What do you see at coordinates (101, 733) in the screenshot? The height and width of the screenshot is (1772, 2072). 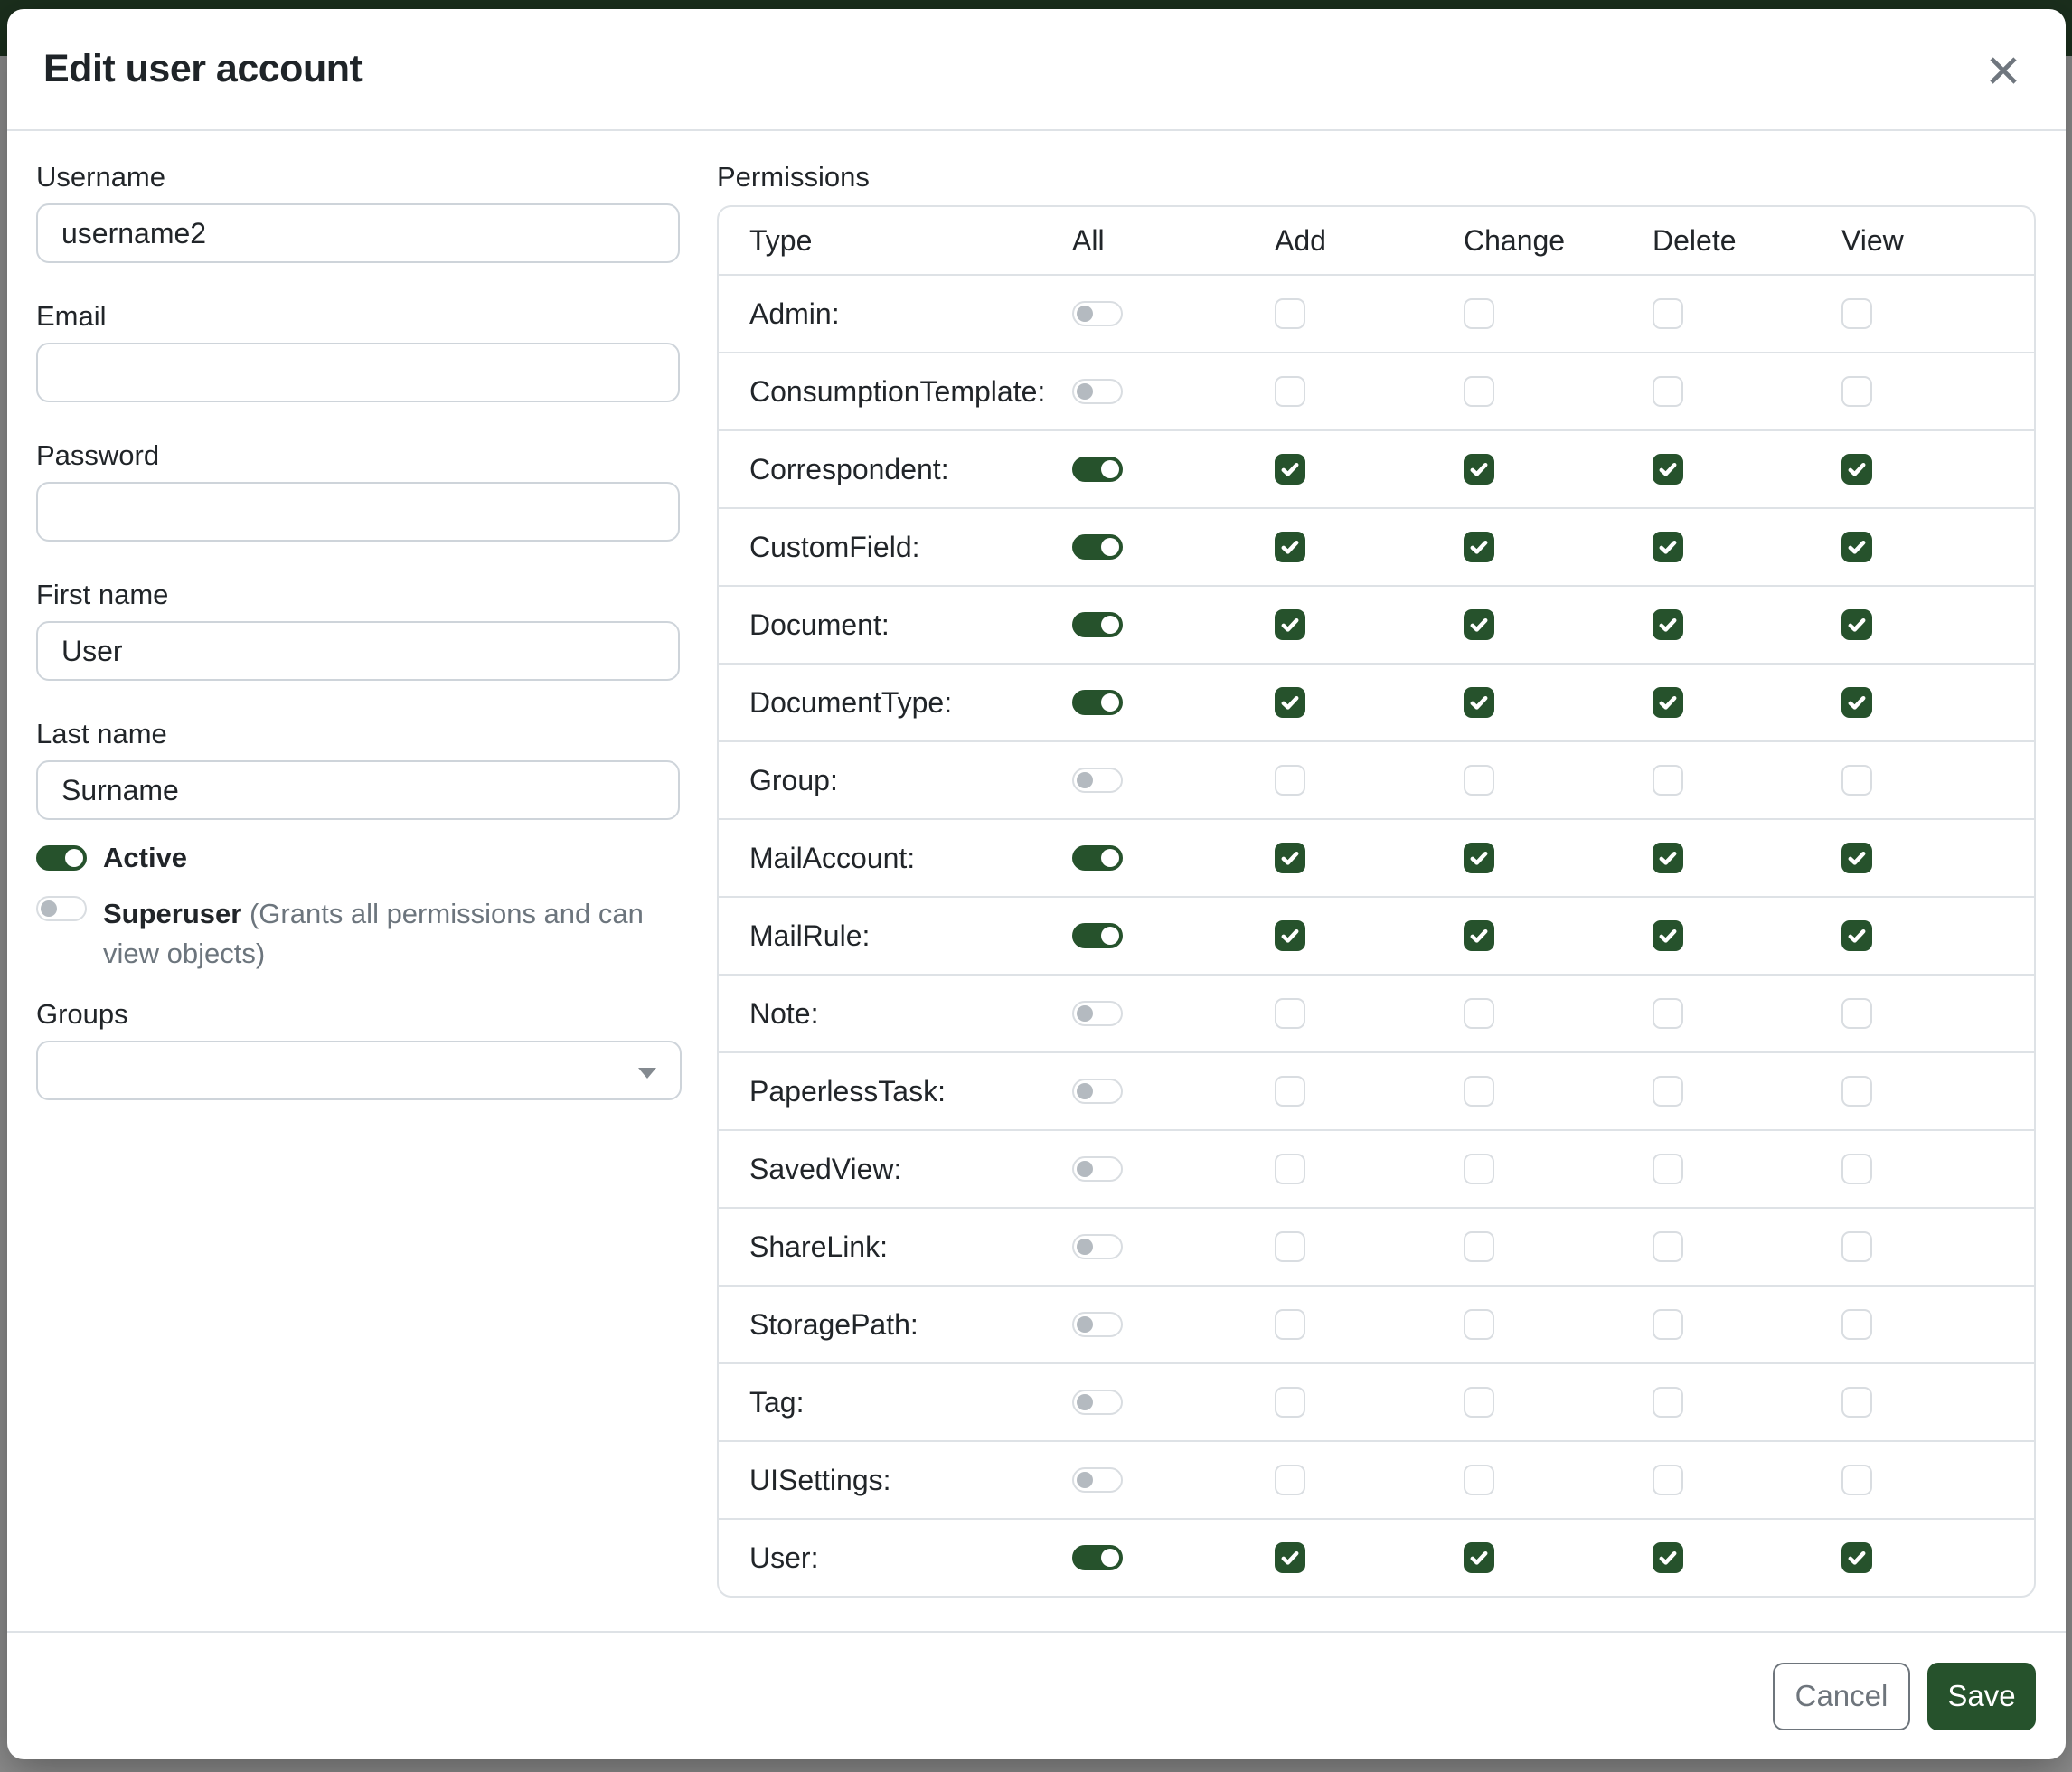 I see `last-name-label: Last name` at bounding box center [101, 733].